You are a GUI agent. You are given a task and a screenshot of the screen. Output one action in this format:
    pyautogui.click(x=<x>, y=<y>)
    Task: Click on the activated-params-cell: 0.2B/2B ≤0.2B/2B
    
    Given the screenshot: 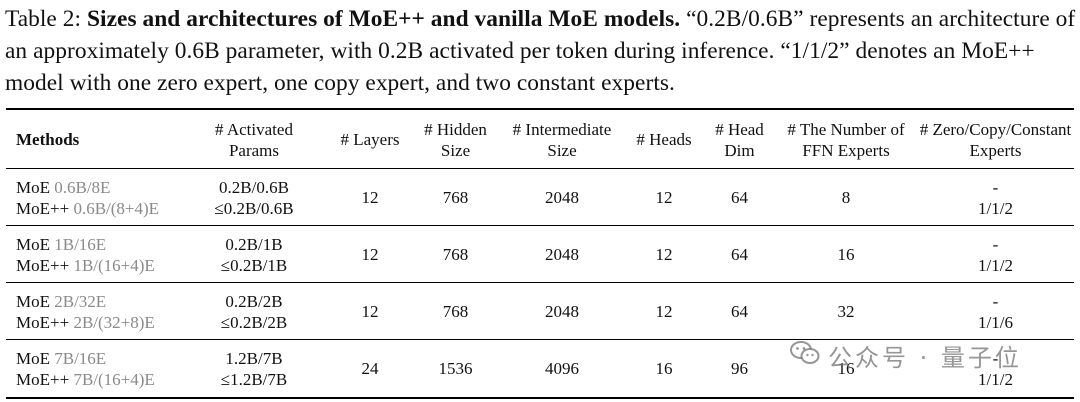 What is the action you would take?
    pyautogui.click(x=254, y=311)
    